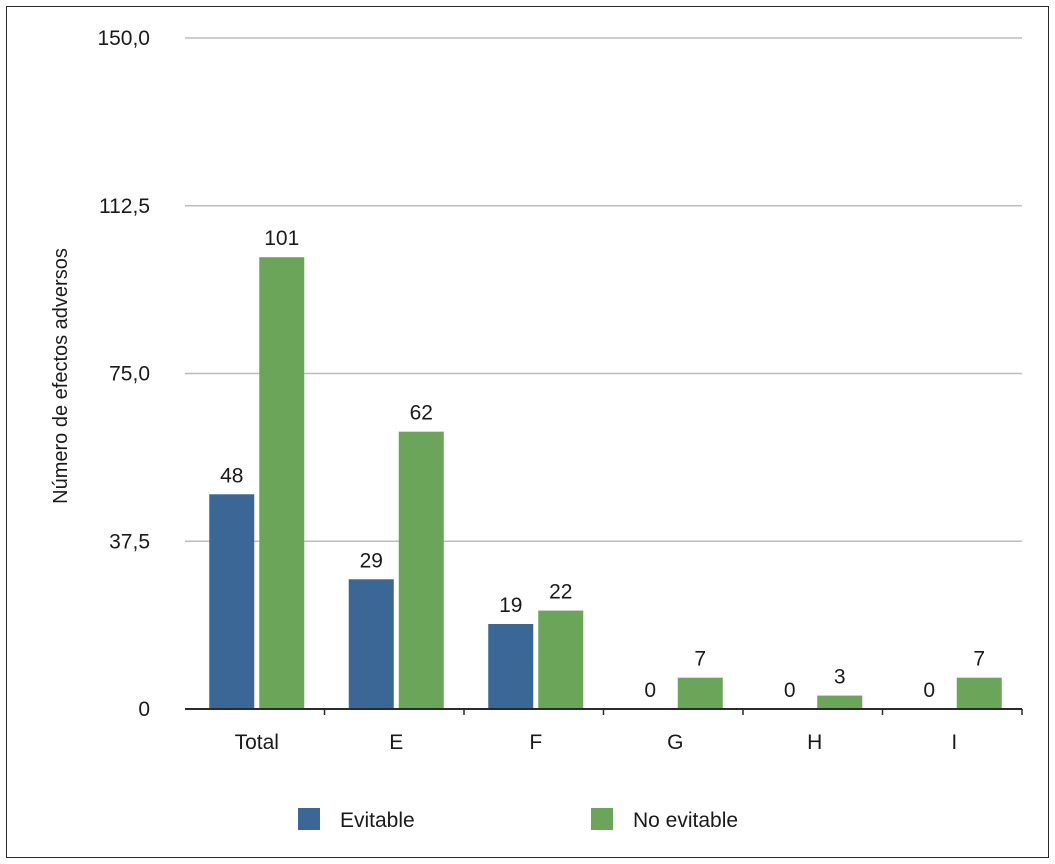 The image size is (1055, 864). I want to click on legend-label: Evitable, so click(377, 820).